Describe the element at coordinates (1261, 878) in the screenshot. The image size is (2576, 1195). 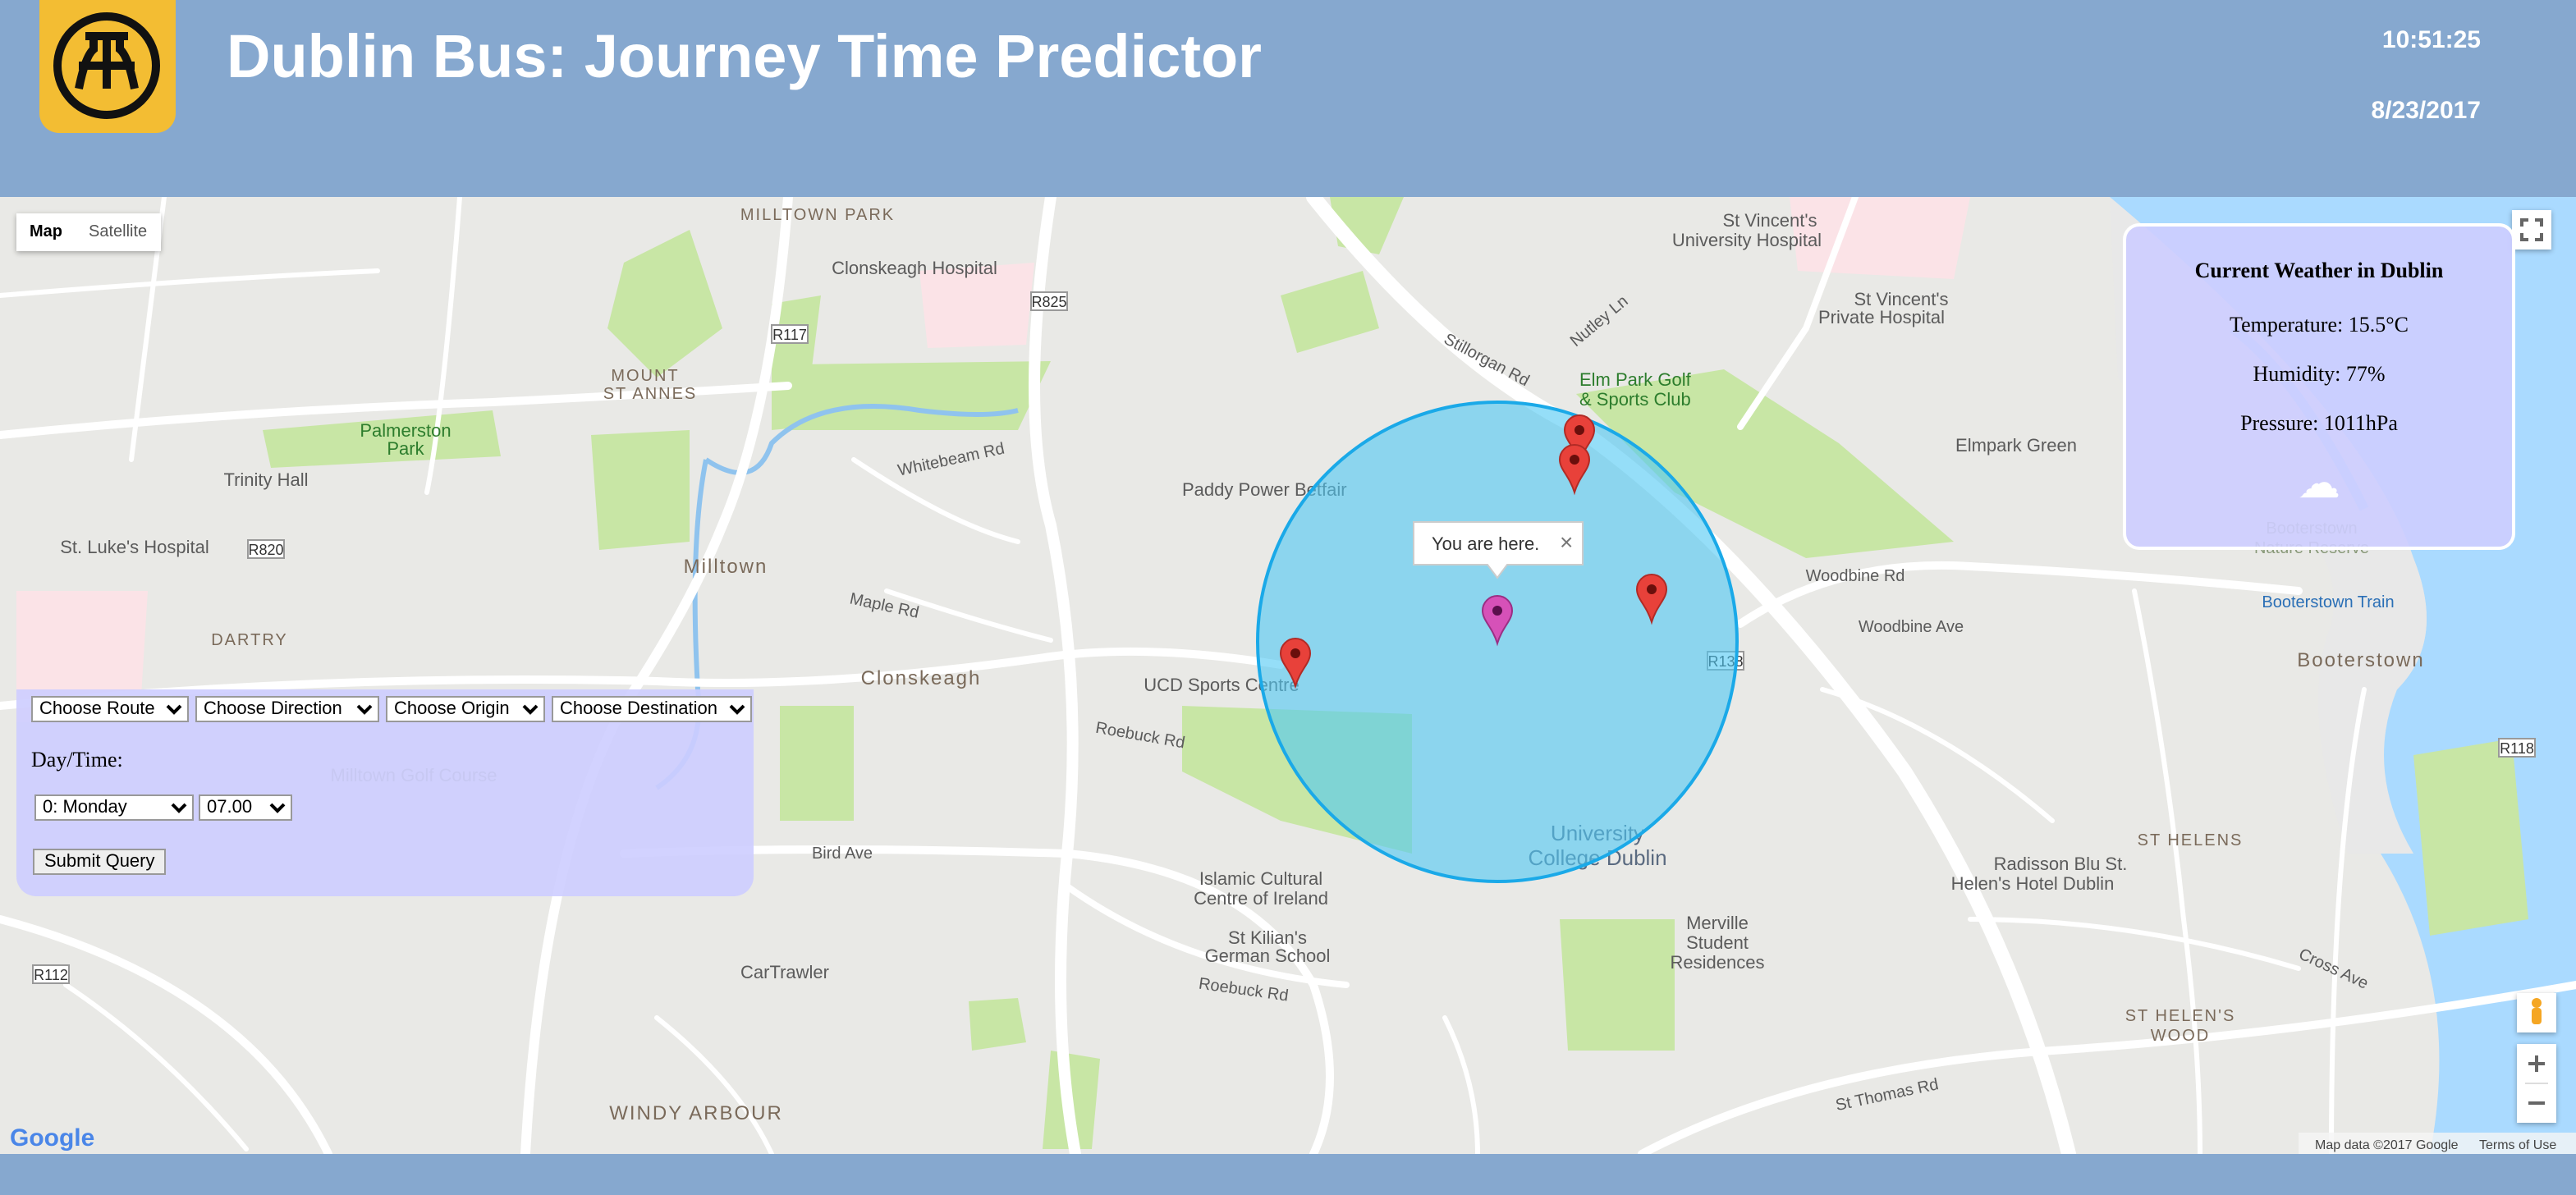
I see `map-label: Islamic Cultural` at that location.